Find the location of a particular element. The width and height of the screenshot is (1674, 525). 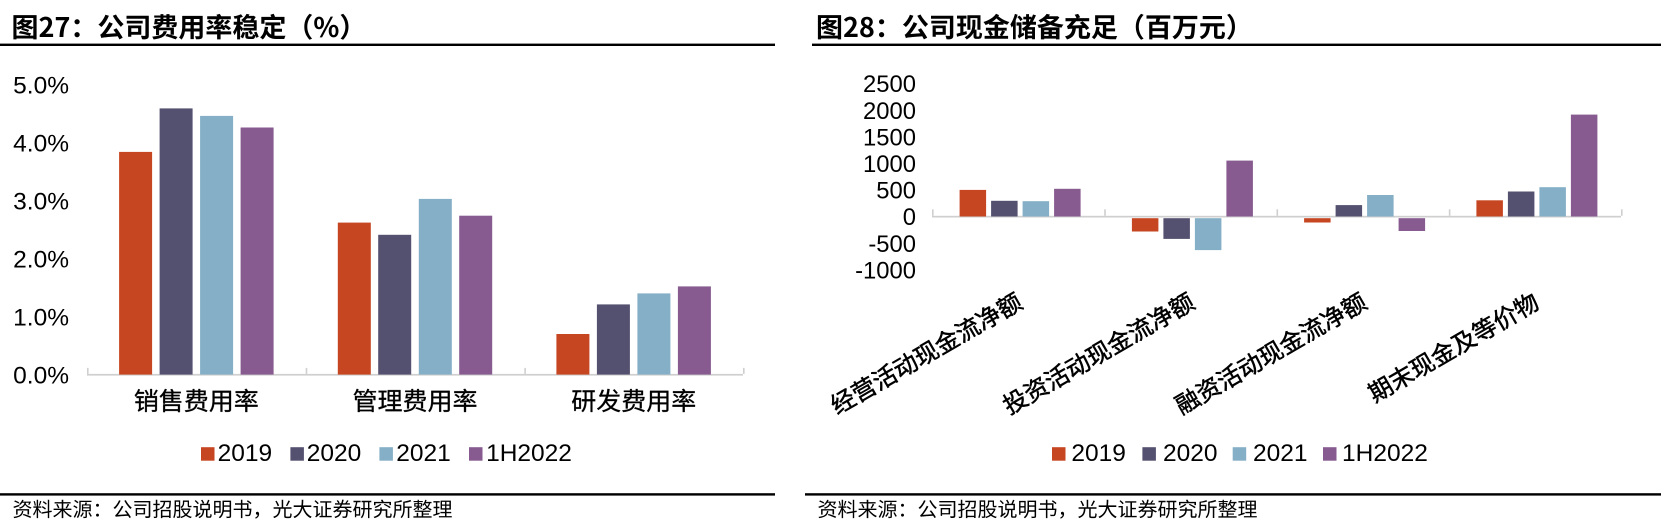

svg-text: 5.0% is located at coordinates (41, 86).